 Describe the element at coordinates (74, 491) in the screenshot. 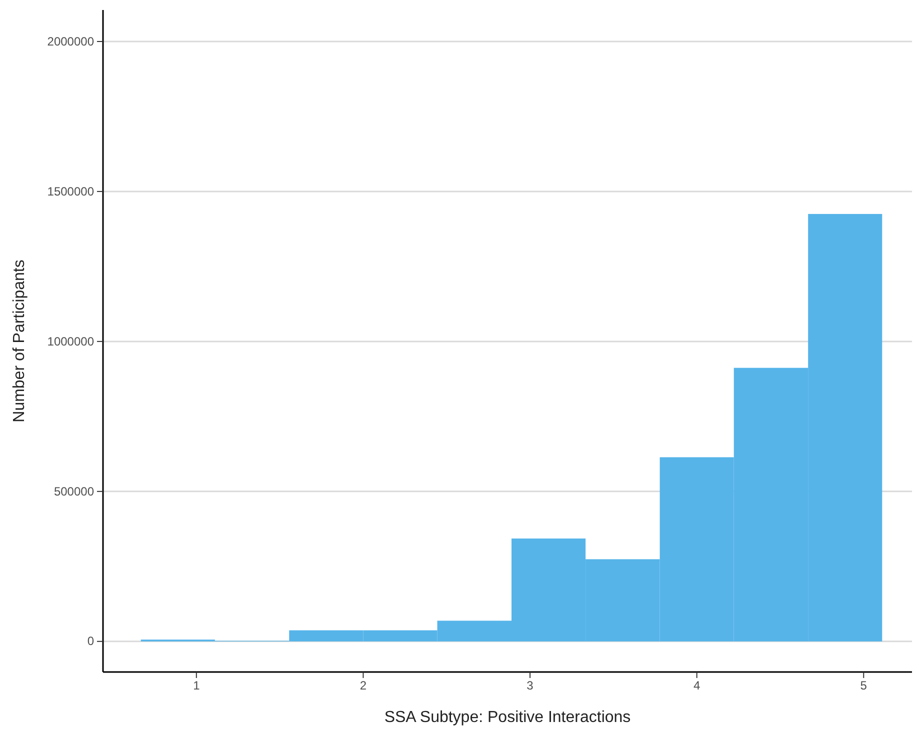

I see `y-tick-label: 500000` at that location.